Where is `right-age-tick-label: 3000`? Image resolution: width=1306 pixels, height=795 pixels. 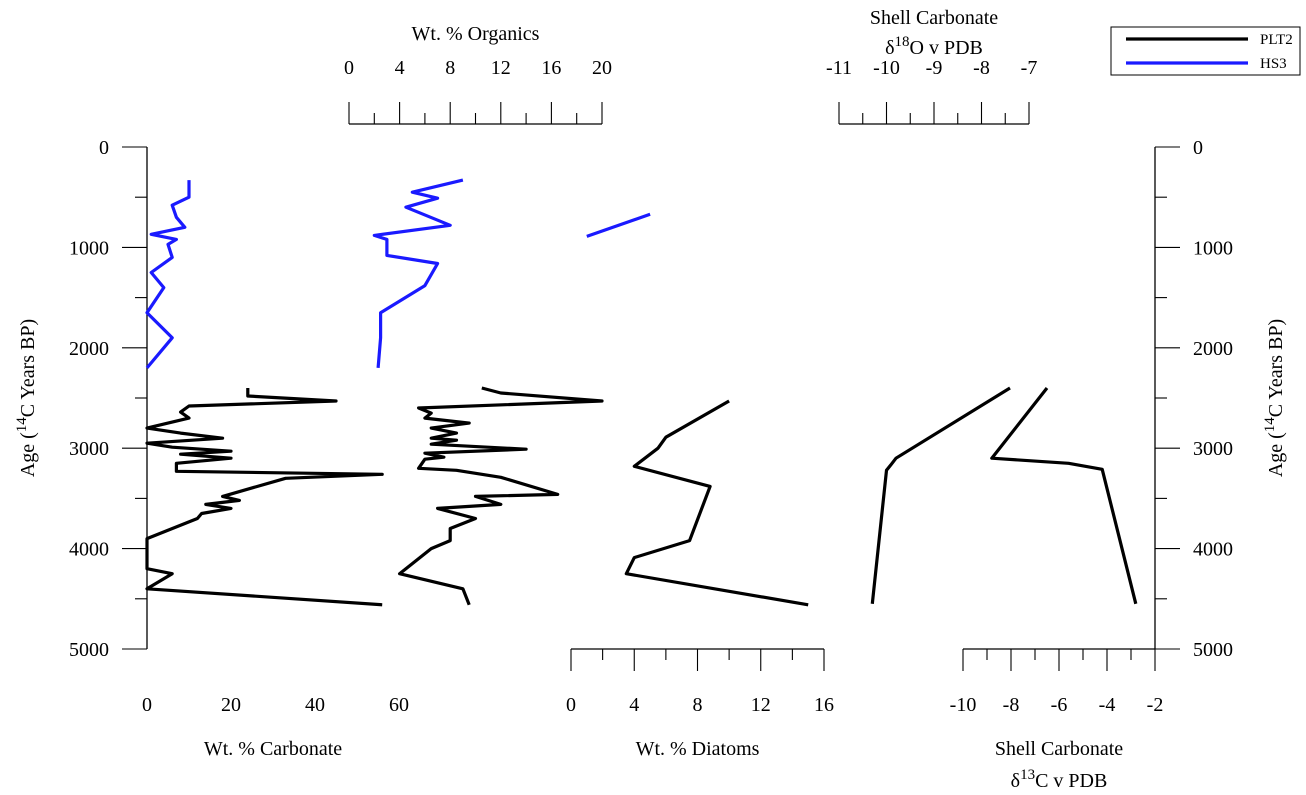
right-age-tick-label: 3000 is located at coordinates (1213, 449).